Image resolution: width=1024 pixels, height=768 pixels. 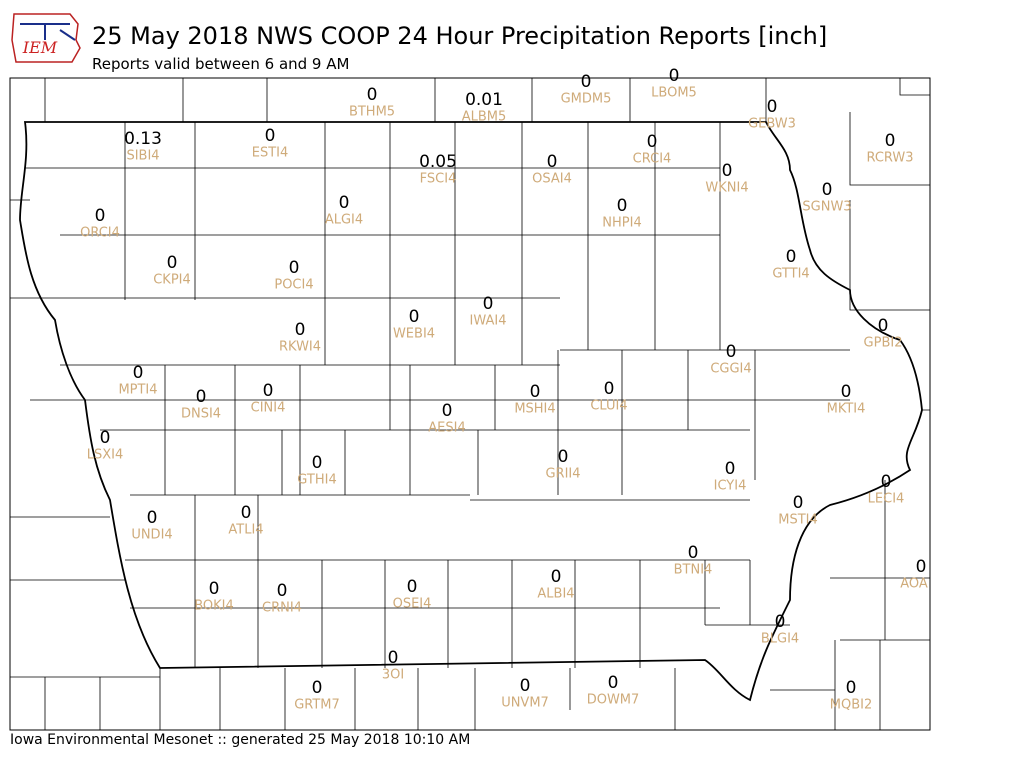 I want to click on station-id: POCI4, so click(x=293, y=285).